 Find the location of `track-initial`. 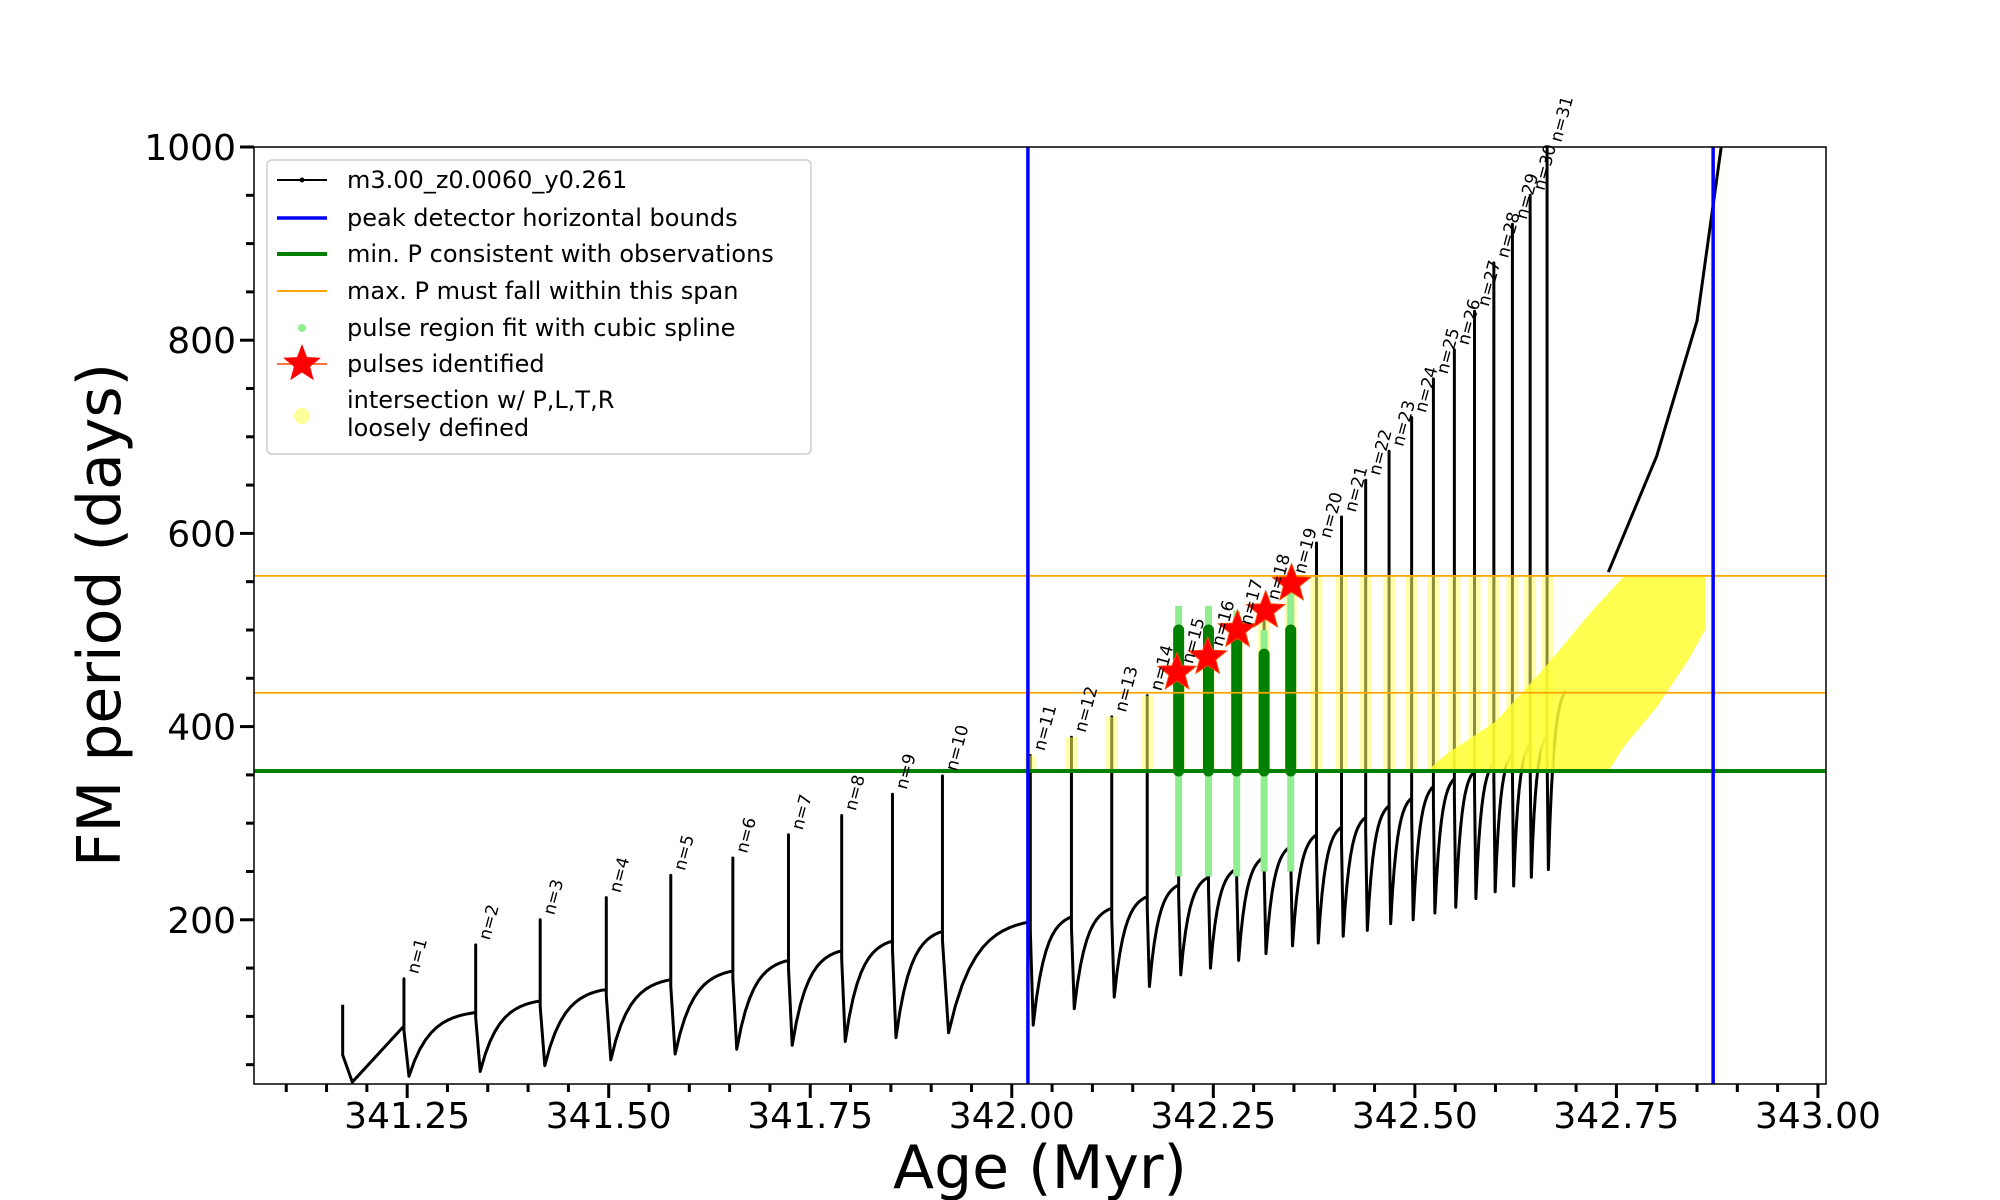

track-initial is located at coordinates (373, 1044).